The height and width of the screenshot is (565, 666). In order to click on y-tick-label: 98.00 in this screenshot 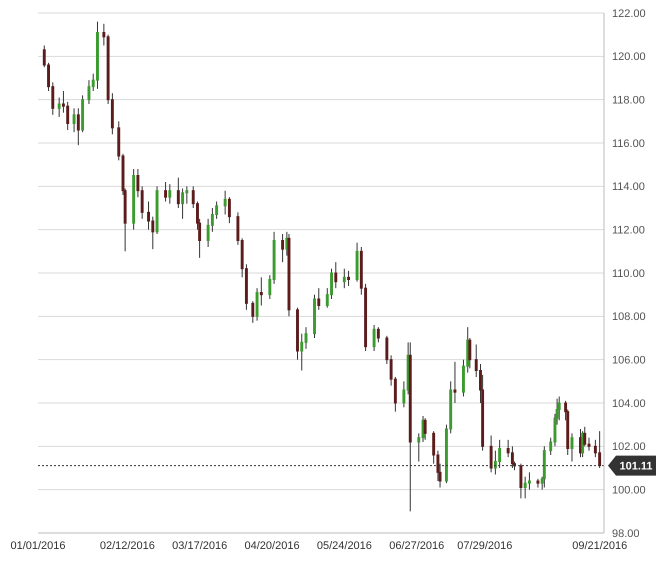, I will do `click(626, 534)`.